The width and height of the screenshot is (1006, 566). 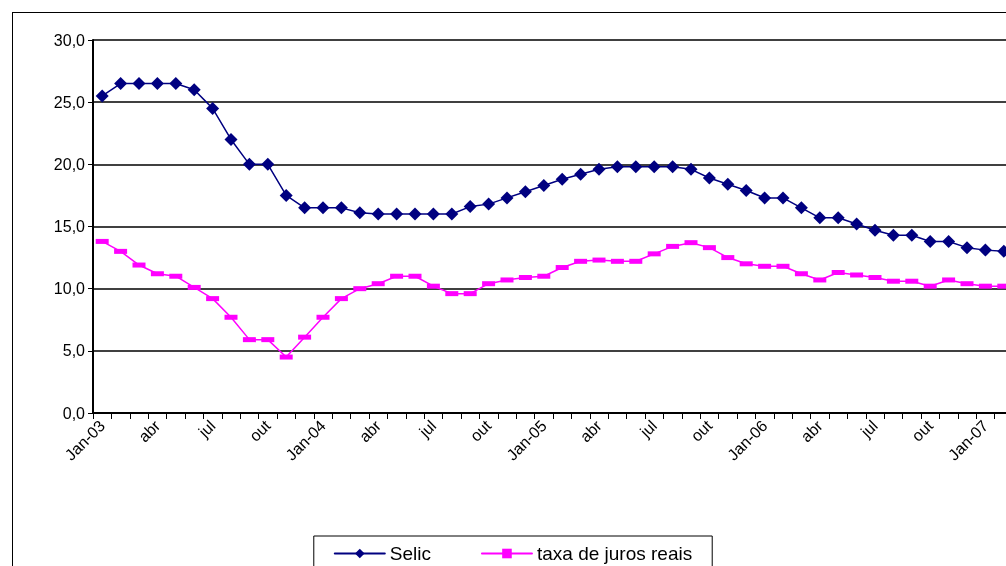 What do you see at coordinates (410, 553) in the screenshot?
I see `legend-label: Selic` at bounding box center [410, 553].